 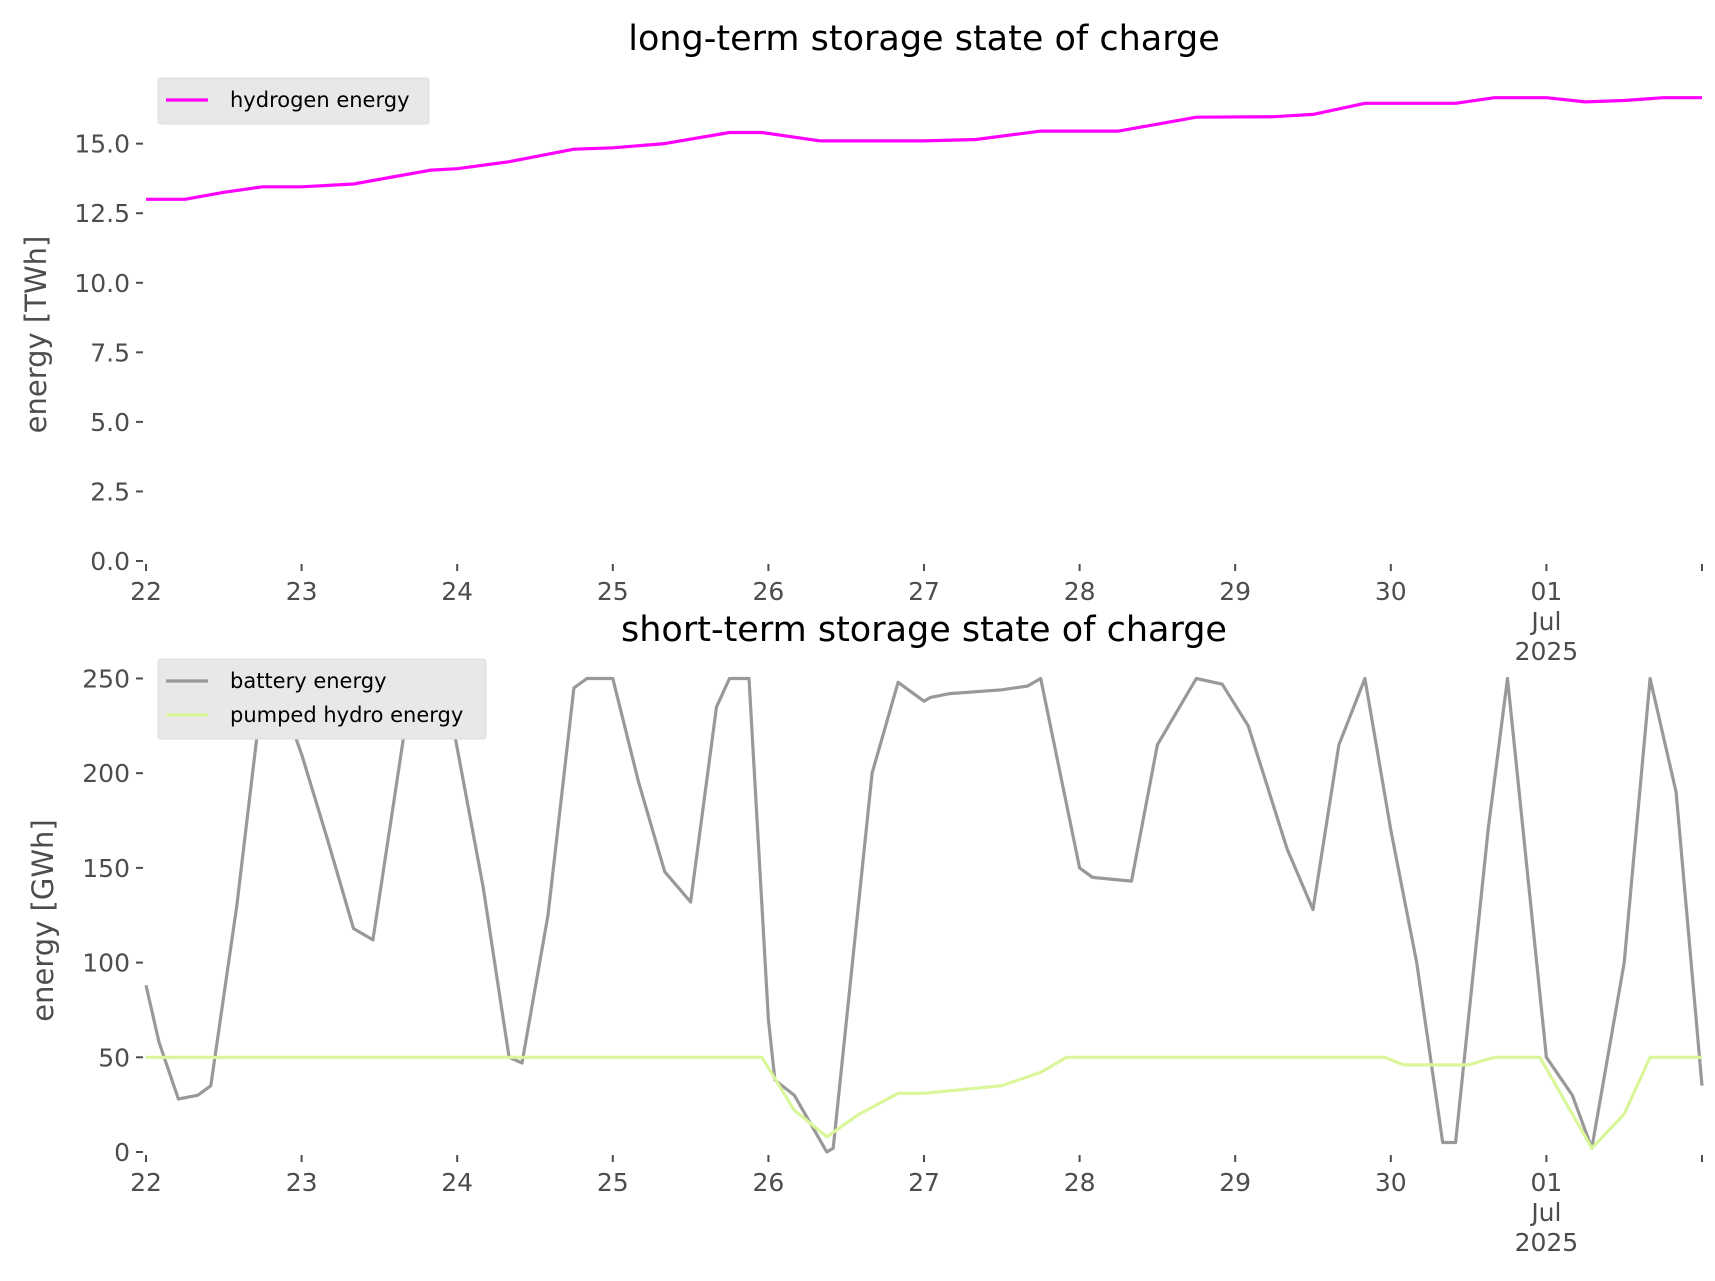 I want to click on y-tick-label: 12.5, so click(x=102, y=213).